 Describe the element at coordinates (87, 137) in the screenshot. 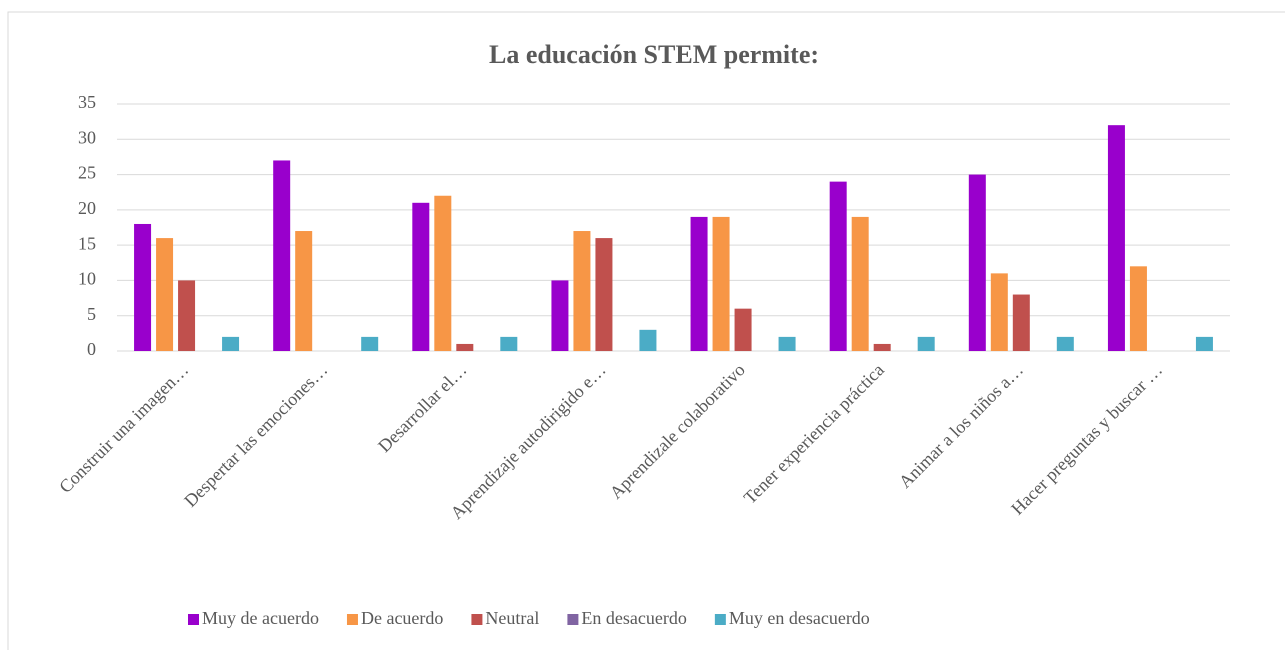

I see `y-tick-label: 30` at that location.